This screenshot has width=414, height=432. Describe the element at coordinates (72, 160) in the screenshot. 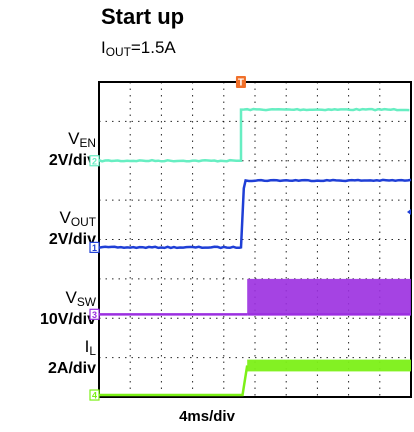

I see `ven-scale: 2V/div` at that location.